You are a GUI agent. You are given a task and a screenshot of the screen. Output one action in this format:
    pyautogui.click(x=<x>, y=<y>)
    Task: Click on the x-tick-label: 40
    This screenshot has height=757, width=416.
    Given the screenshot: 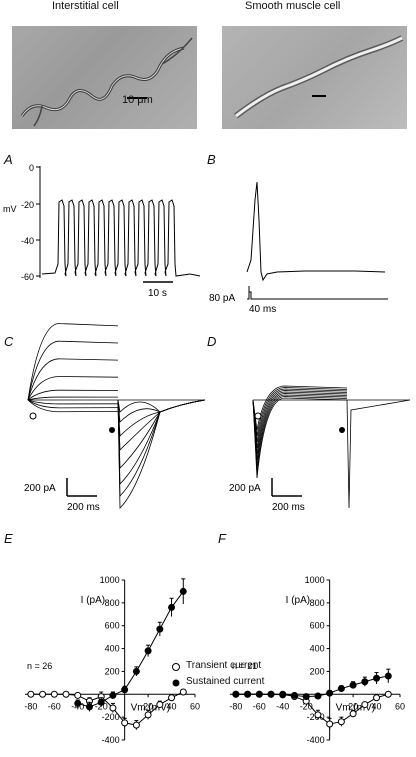 What is the action you would take?
    pyautogui.click(x=172, y=706)
    